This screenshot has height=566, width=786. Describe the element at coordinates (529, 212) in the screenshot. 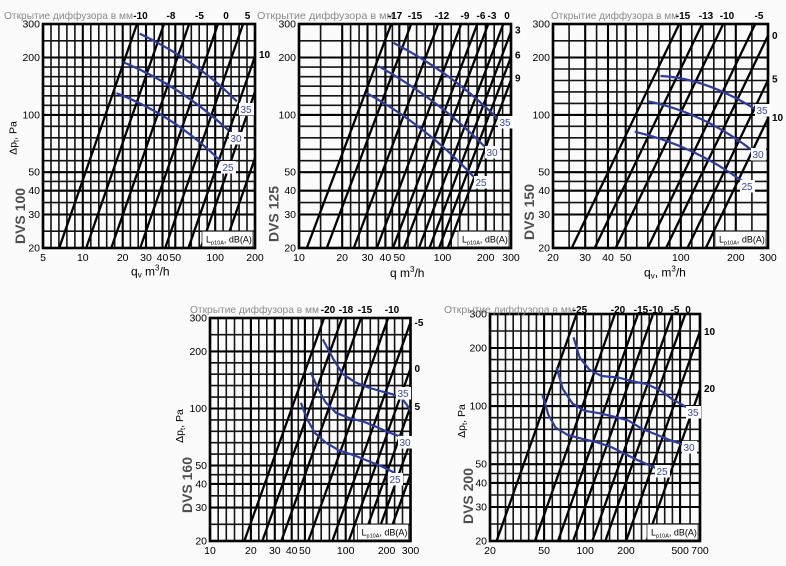

I see `svg-text: DVS 150` at that location.